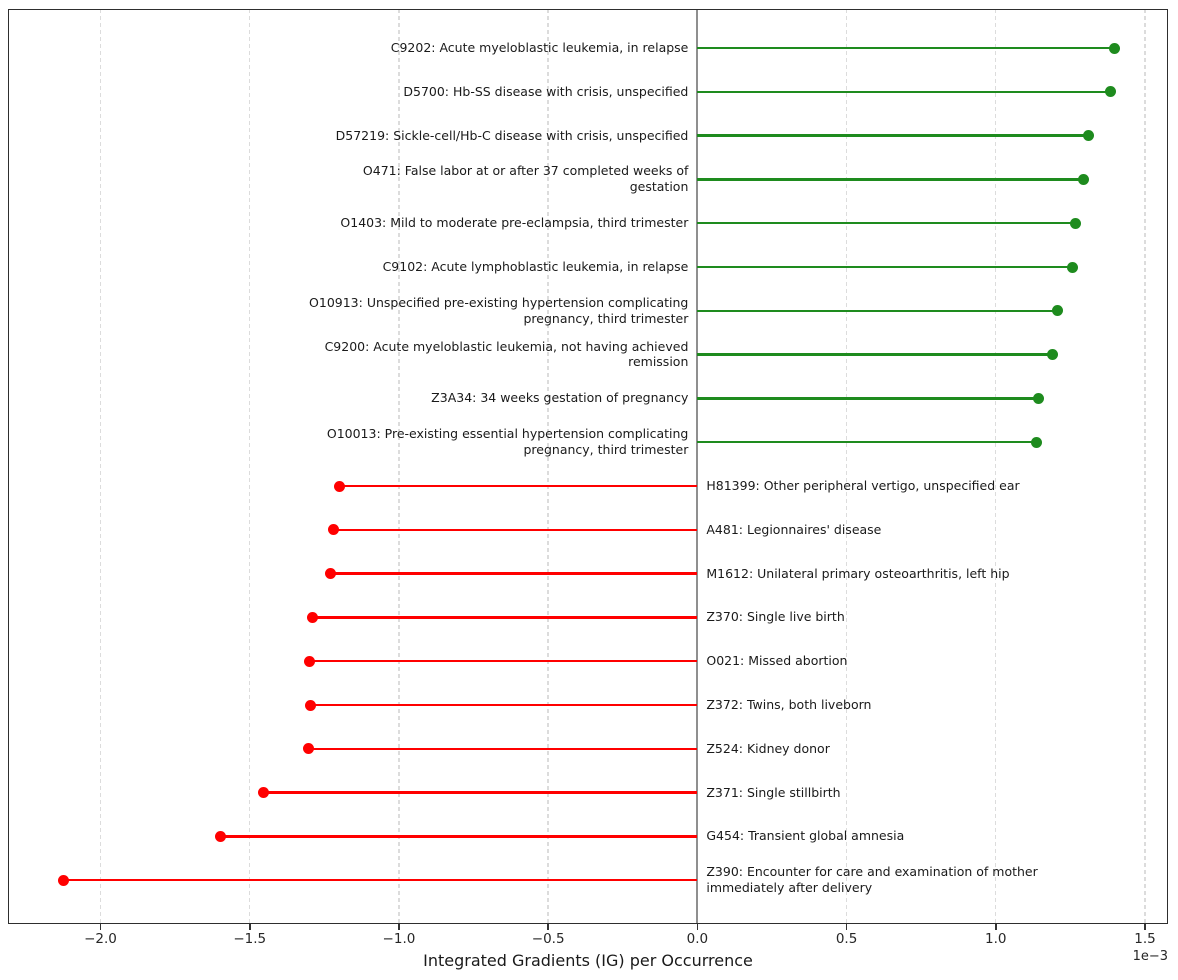 The width and height of the screenshot is (1178, 980). I want to click on x-tick-label: −1.0, so click(399, 939).